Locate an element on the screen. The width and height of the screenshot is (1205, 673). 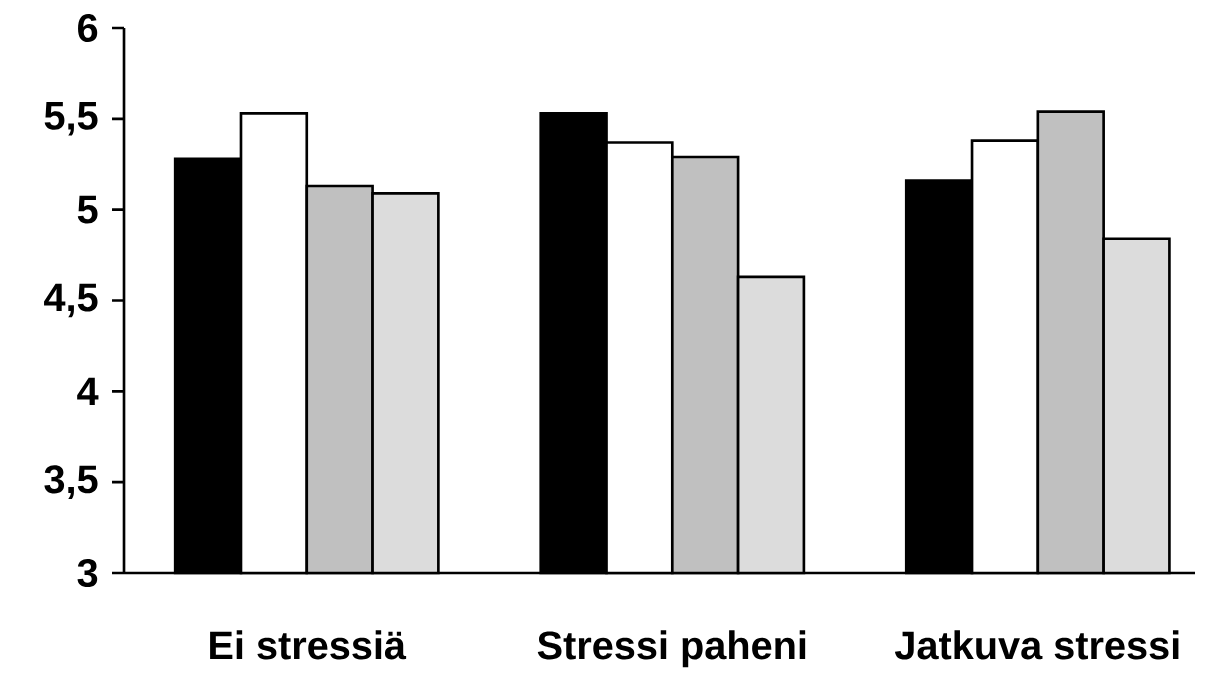
x-tick-label: Jatkuva stressi is located at coordinates (1036, 645).